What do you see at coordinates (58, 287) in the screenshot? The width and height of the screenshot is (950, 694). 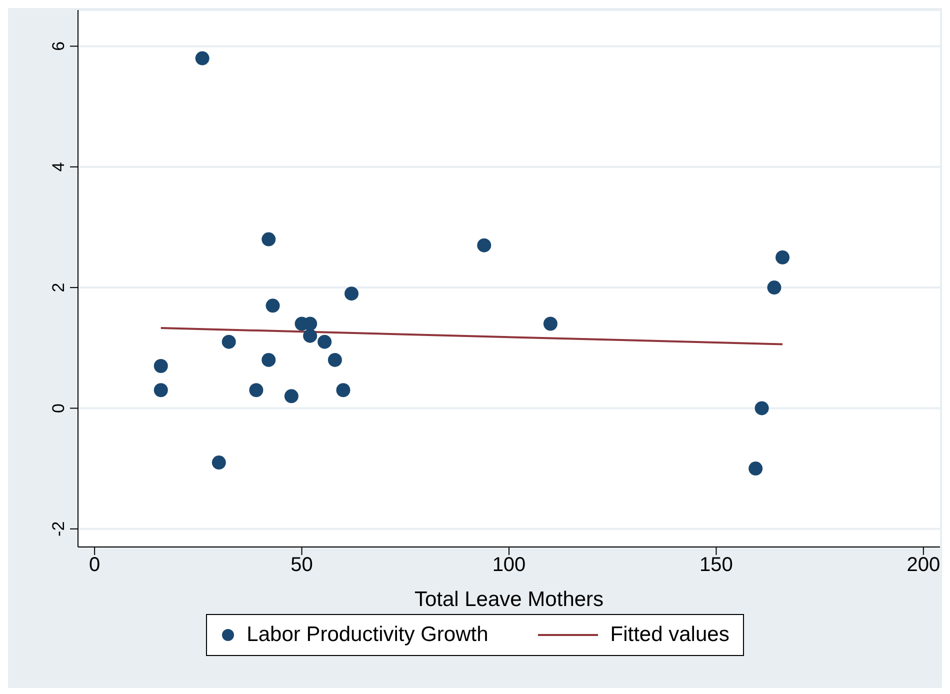 I see `y-tick-label: 2` at bounding box center [58, 287].